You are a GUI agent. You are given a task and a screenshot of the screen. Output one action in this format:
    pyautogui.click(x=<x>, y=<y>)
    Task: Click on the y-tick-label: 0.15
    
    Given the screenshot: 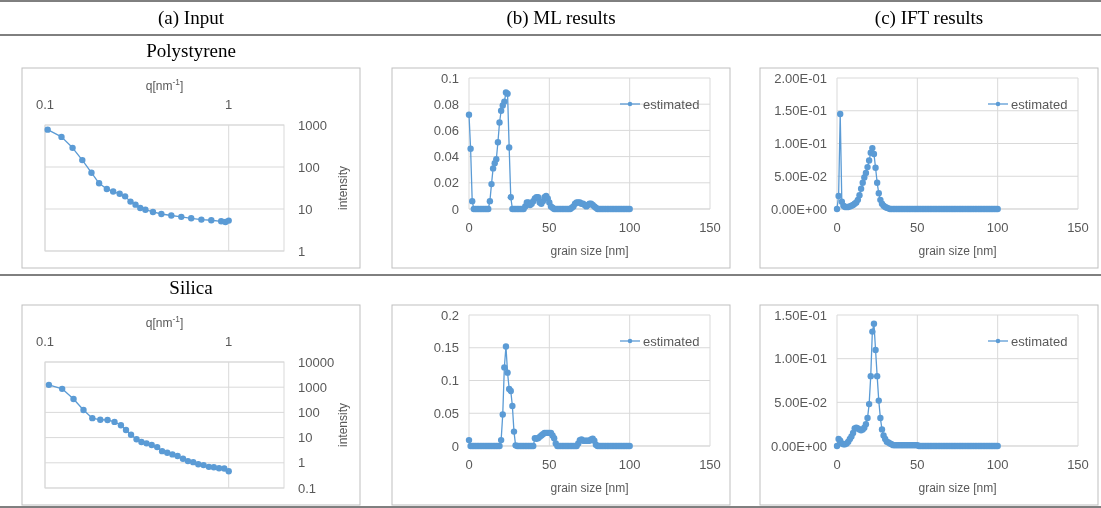 What is the action you would take?
    pyautogui.click(x=446, y=348)
    